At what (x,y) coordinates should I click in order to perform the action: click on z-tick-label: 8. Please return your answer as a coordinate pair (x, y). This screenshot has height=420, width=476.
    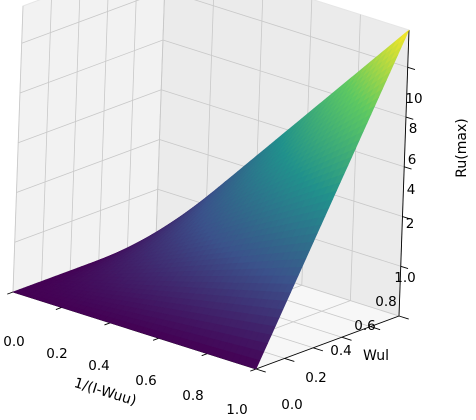
    Looking at the image, I should click on (413, 129).